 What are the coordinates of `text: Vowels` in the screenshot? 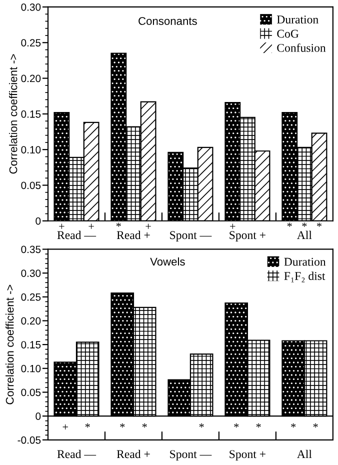 It's located at (167, 261).